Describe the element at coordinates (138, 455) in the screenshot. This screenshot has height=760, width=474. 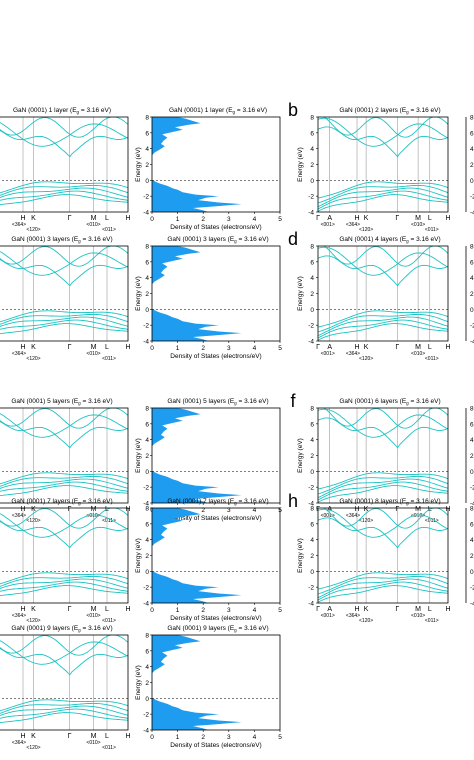
I see `y-axis-label: Energy (eV)` at that location.